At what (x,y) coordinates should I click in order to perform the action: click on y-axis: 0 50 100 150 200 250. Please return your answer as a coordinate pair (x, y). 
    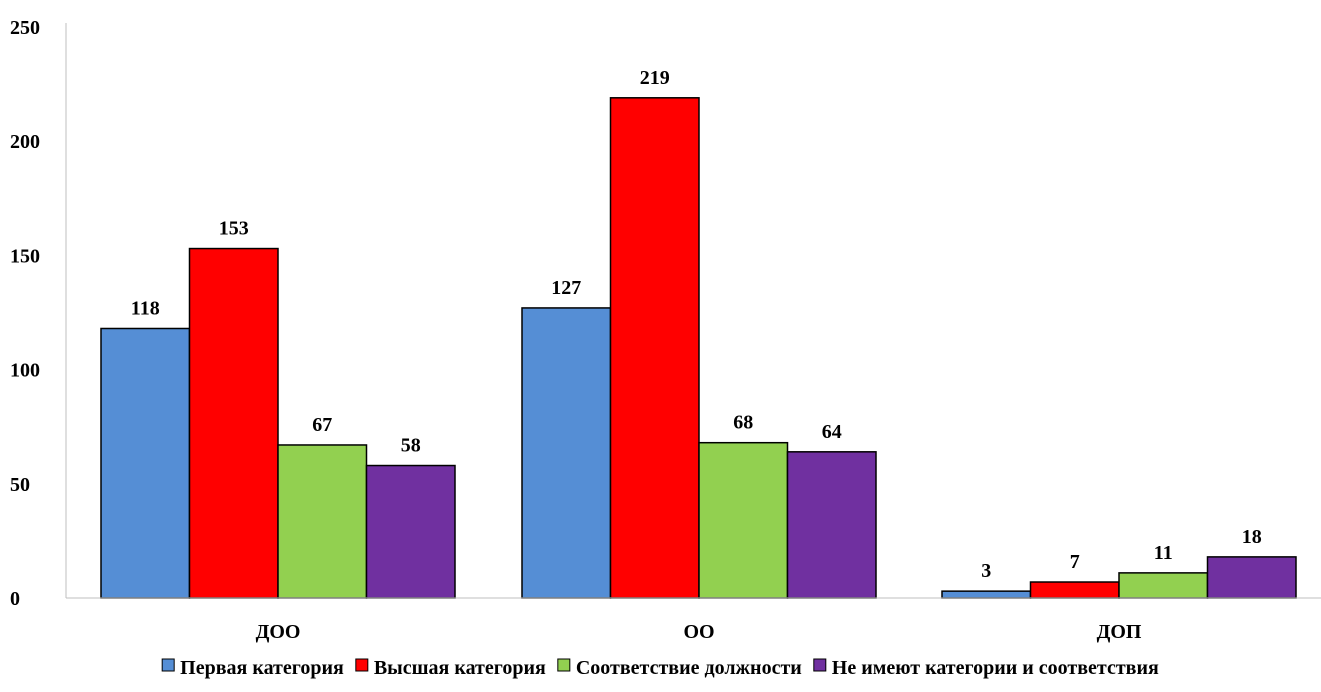
    Looking at the image, I should click on (38, 313).